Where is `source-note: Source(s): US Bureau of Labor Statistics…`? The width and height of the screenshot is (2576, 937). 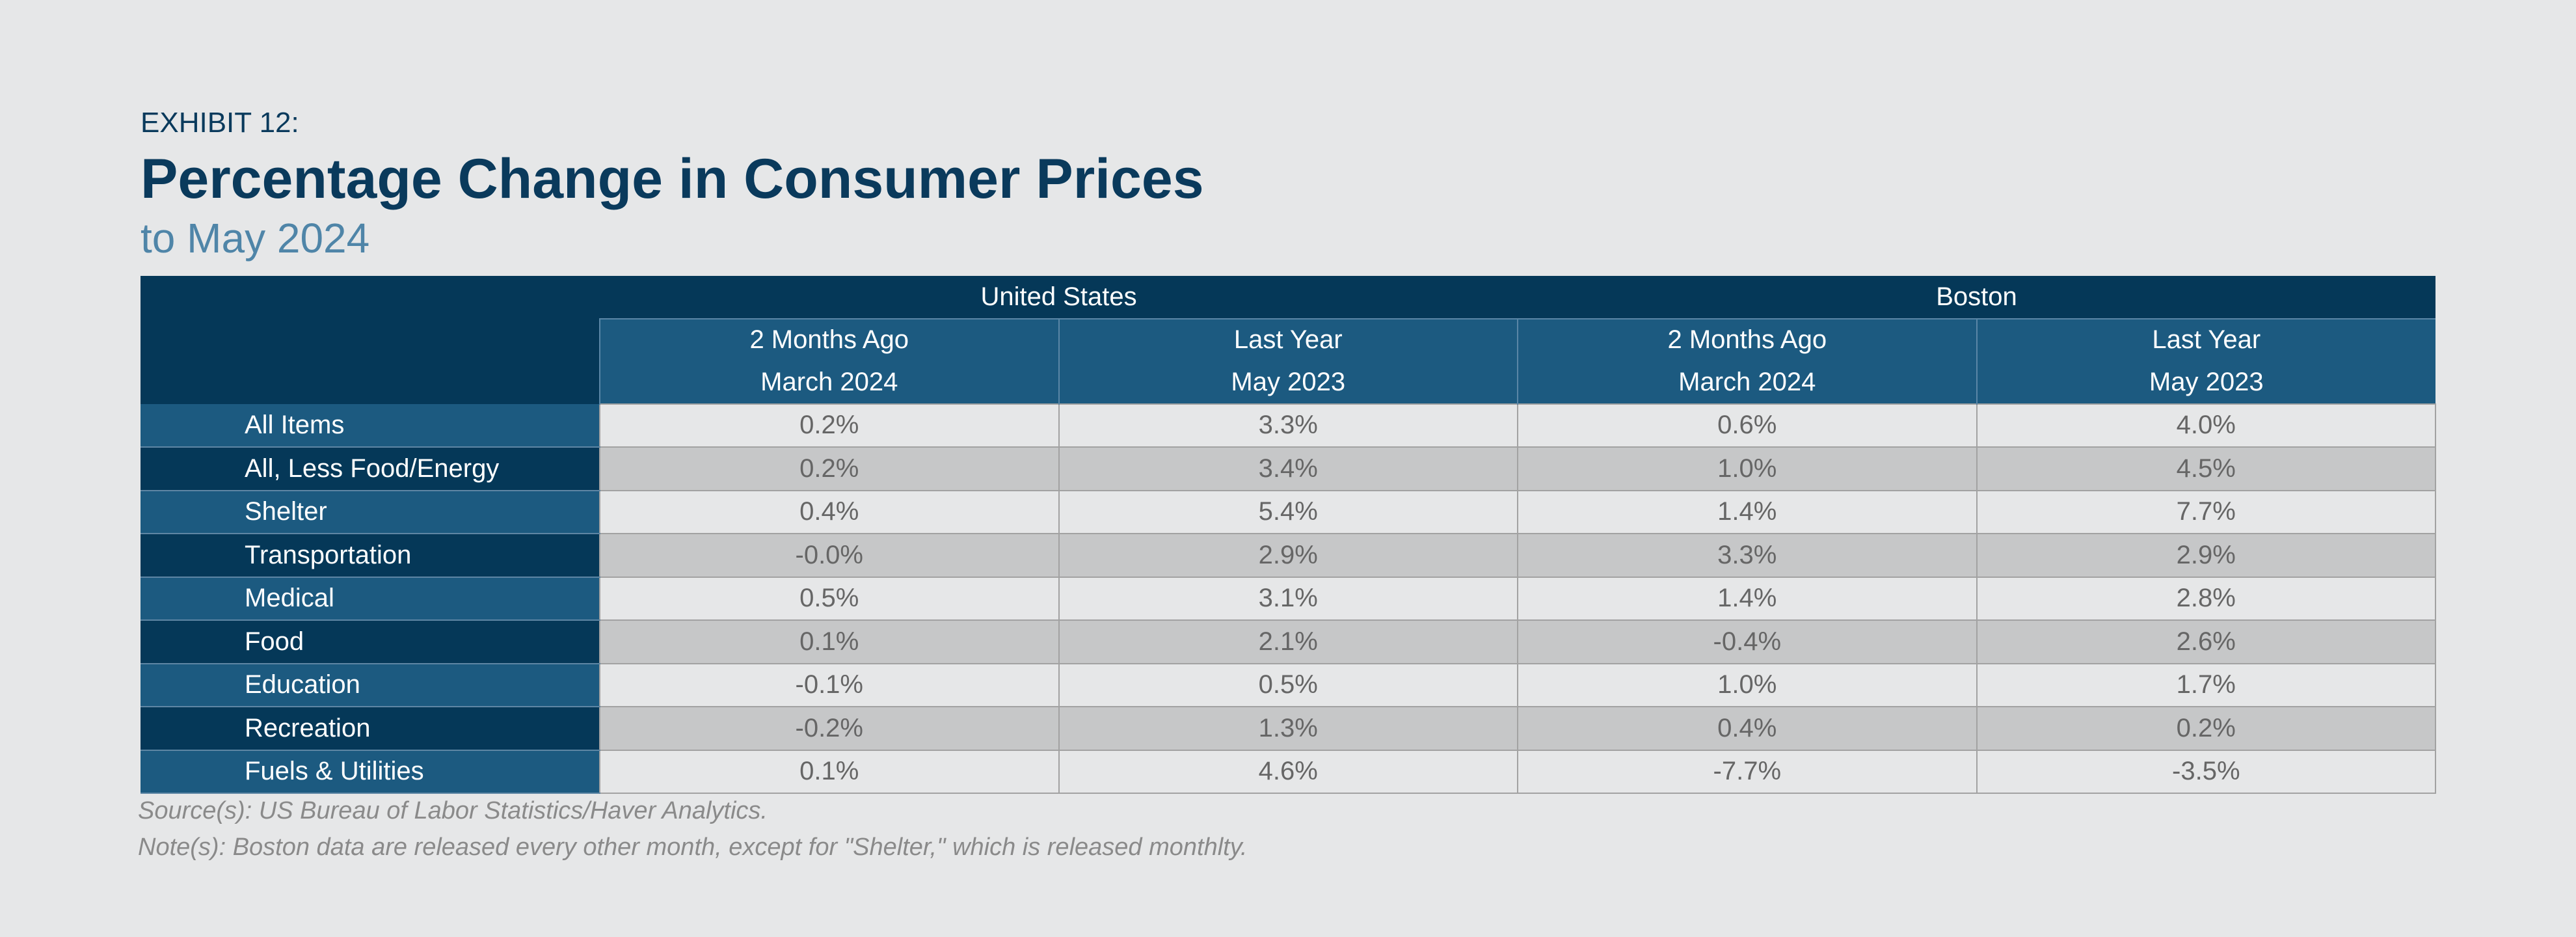
source-note: Source(s): US Bureau of Labor Statistics… is located at coordinates (453, 810).